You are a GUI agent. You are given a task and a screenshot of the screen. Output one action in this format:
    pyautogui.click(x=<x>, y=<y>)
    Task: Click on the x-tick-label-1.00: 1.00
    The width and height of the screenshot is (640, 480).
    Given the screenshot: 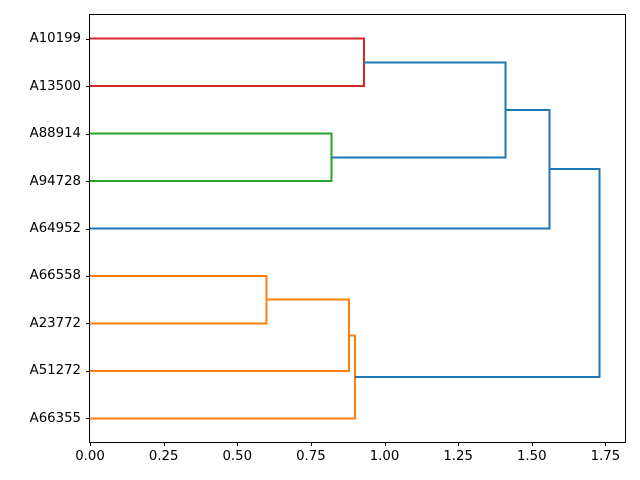 What is the action you would take?
    pyautogui.click(x=384, y=456)
    